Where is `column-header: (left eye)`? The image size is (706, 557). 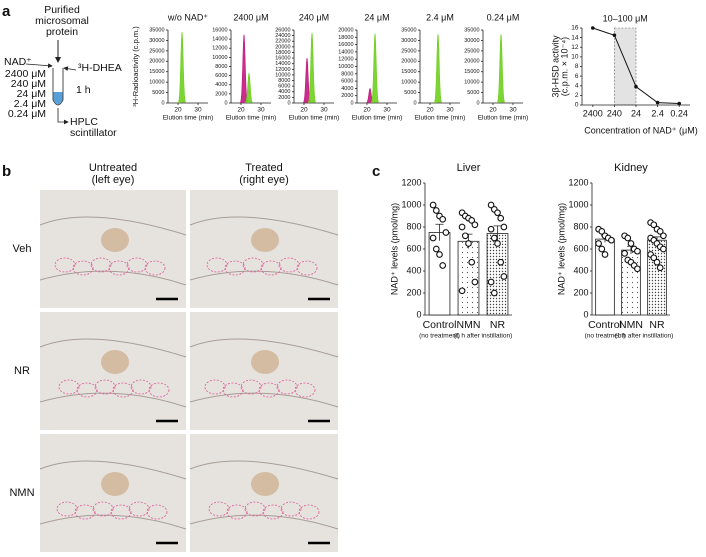
column-header: (left eye) is located at coordinates (113, 180).